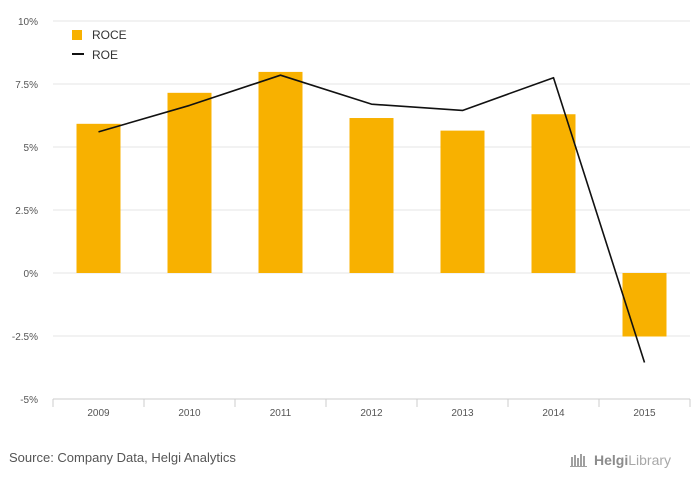 The height and width of the screenshot is (483, 700). Describe the element at coordinates (29, 400) in the screenshot. I see `y-tick-label: -5%` at that location.